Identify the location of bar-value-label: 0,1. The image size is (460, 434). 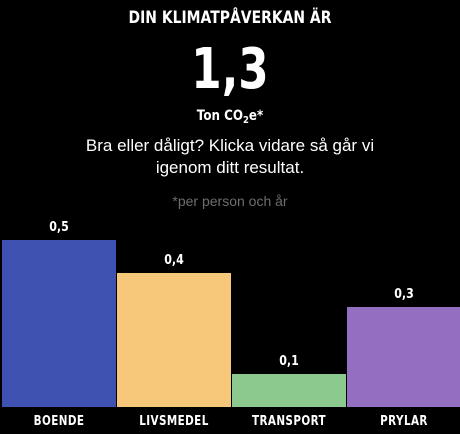
(289, 361).